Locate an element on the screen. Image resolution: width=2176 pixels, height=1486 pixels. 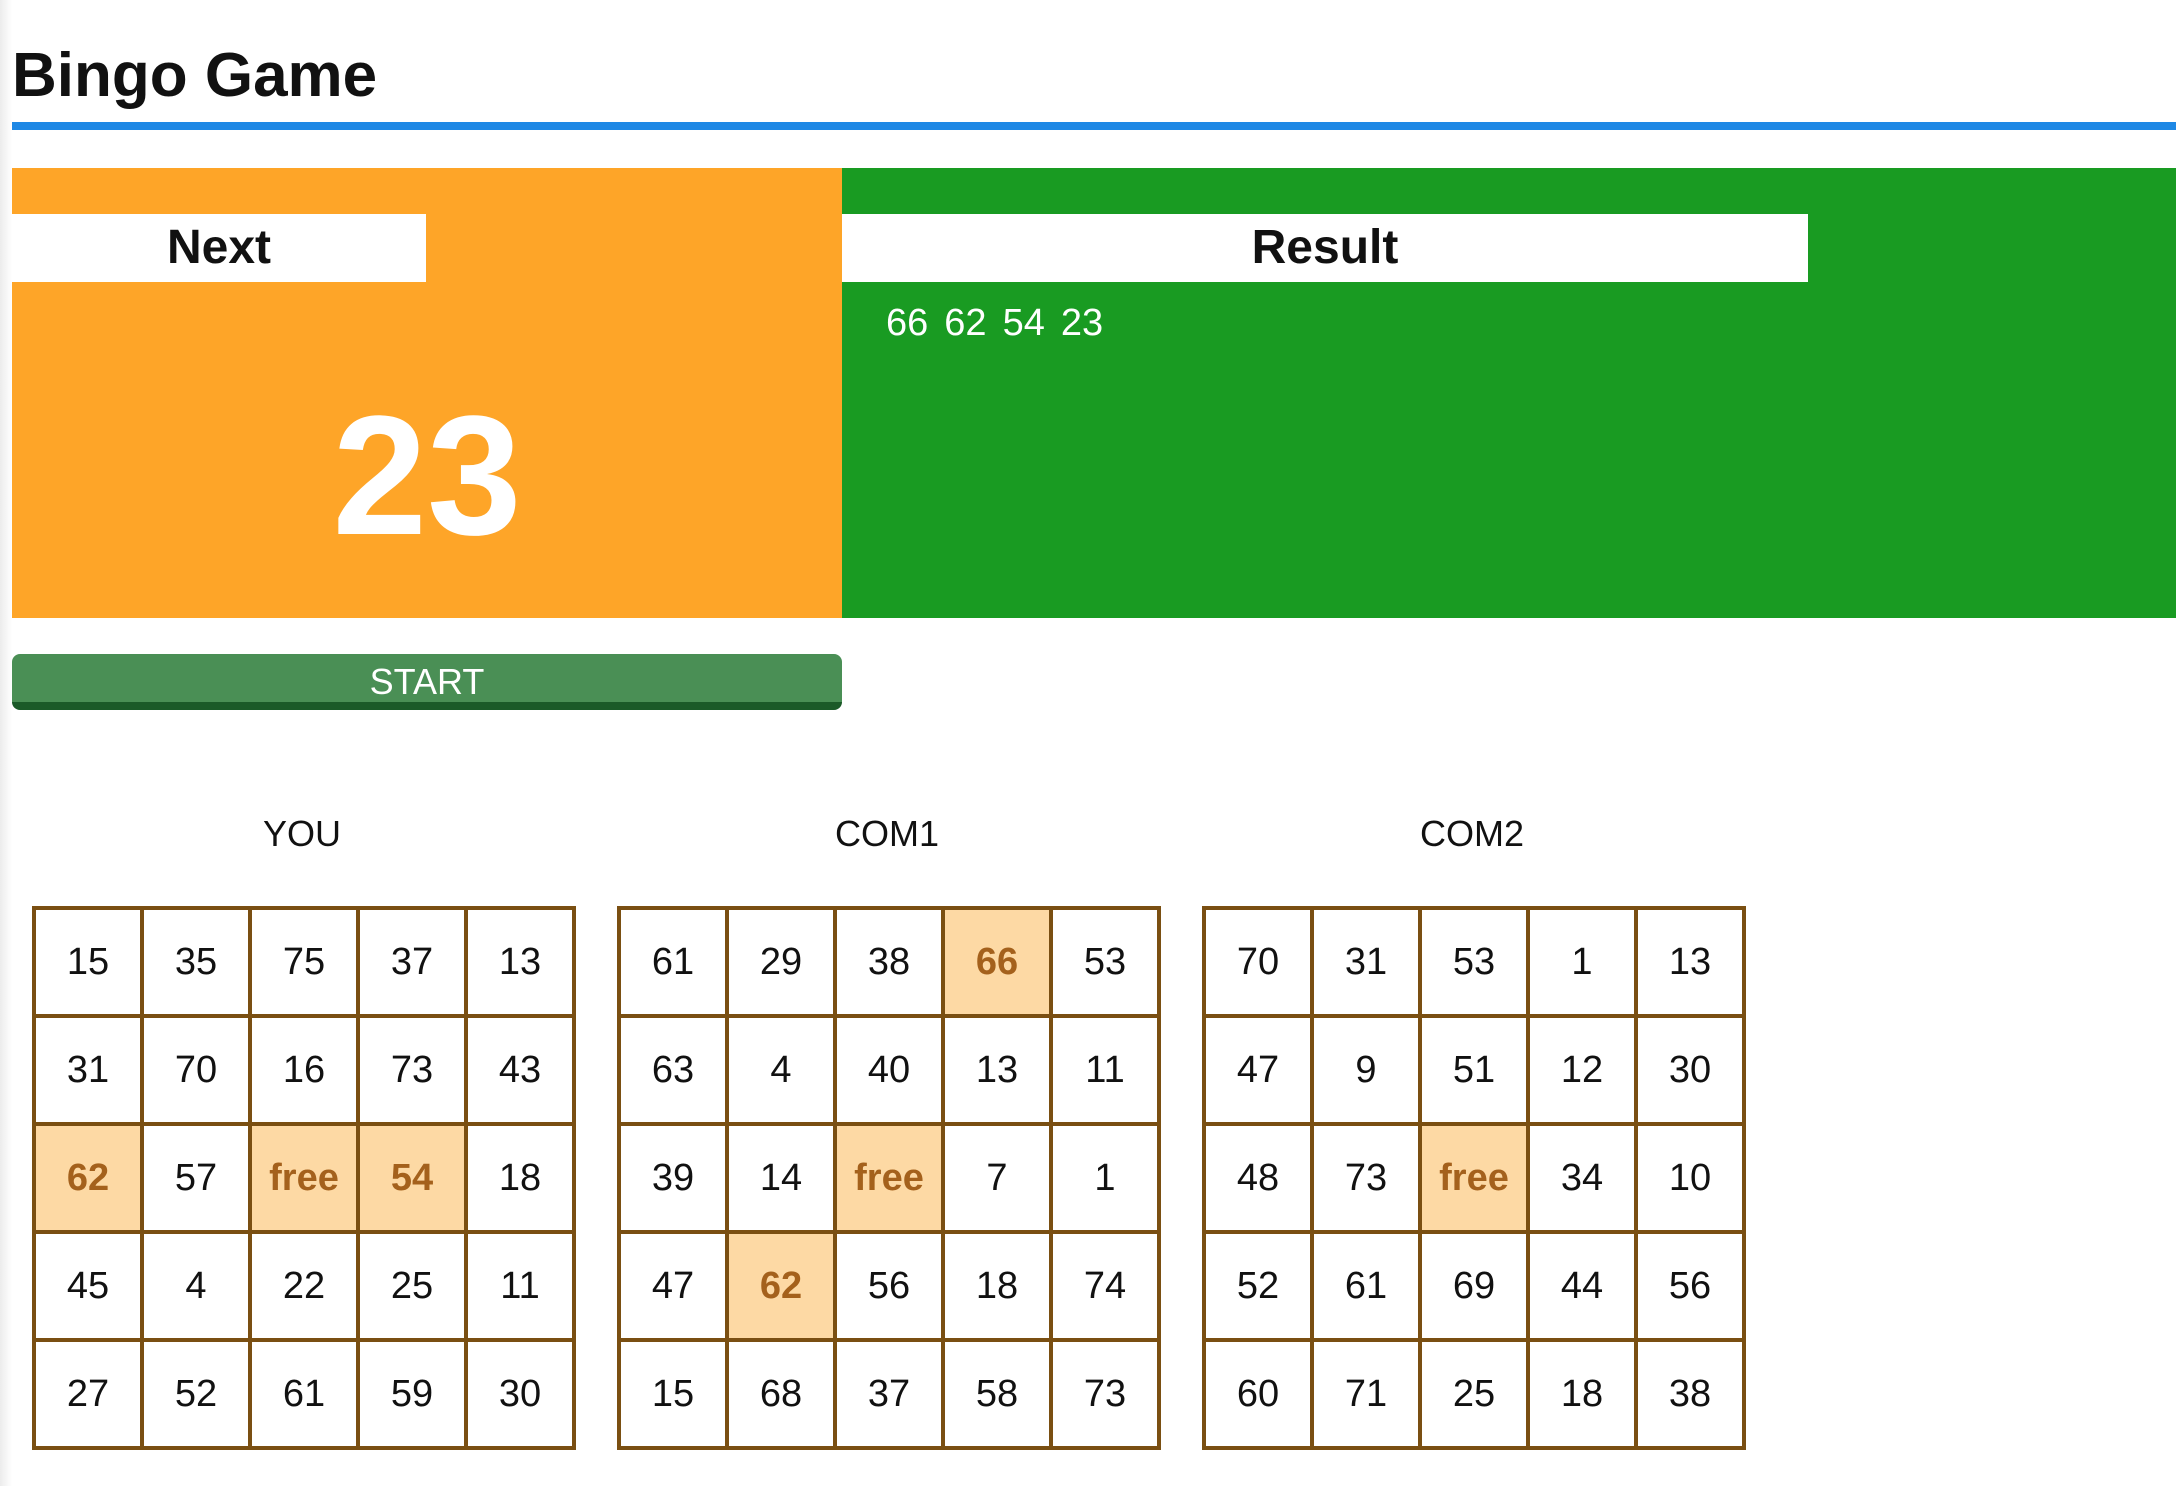
next-header: Next is located at coordinates (219, 248).